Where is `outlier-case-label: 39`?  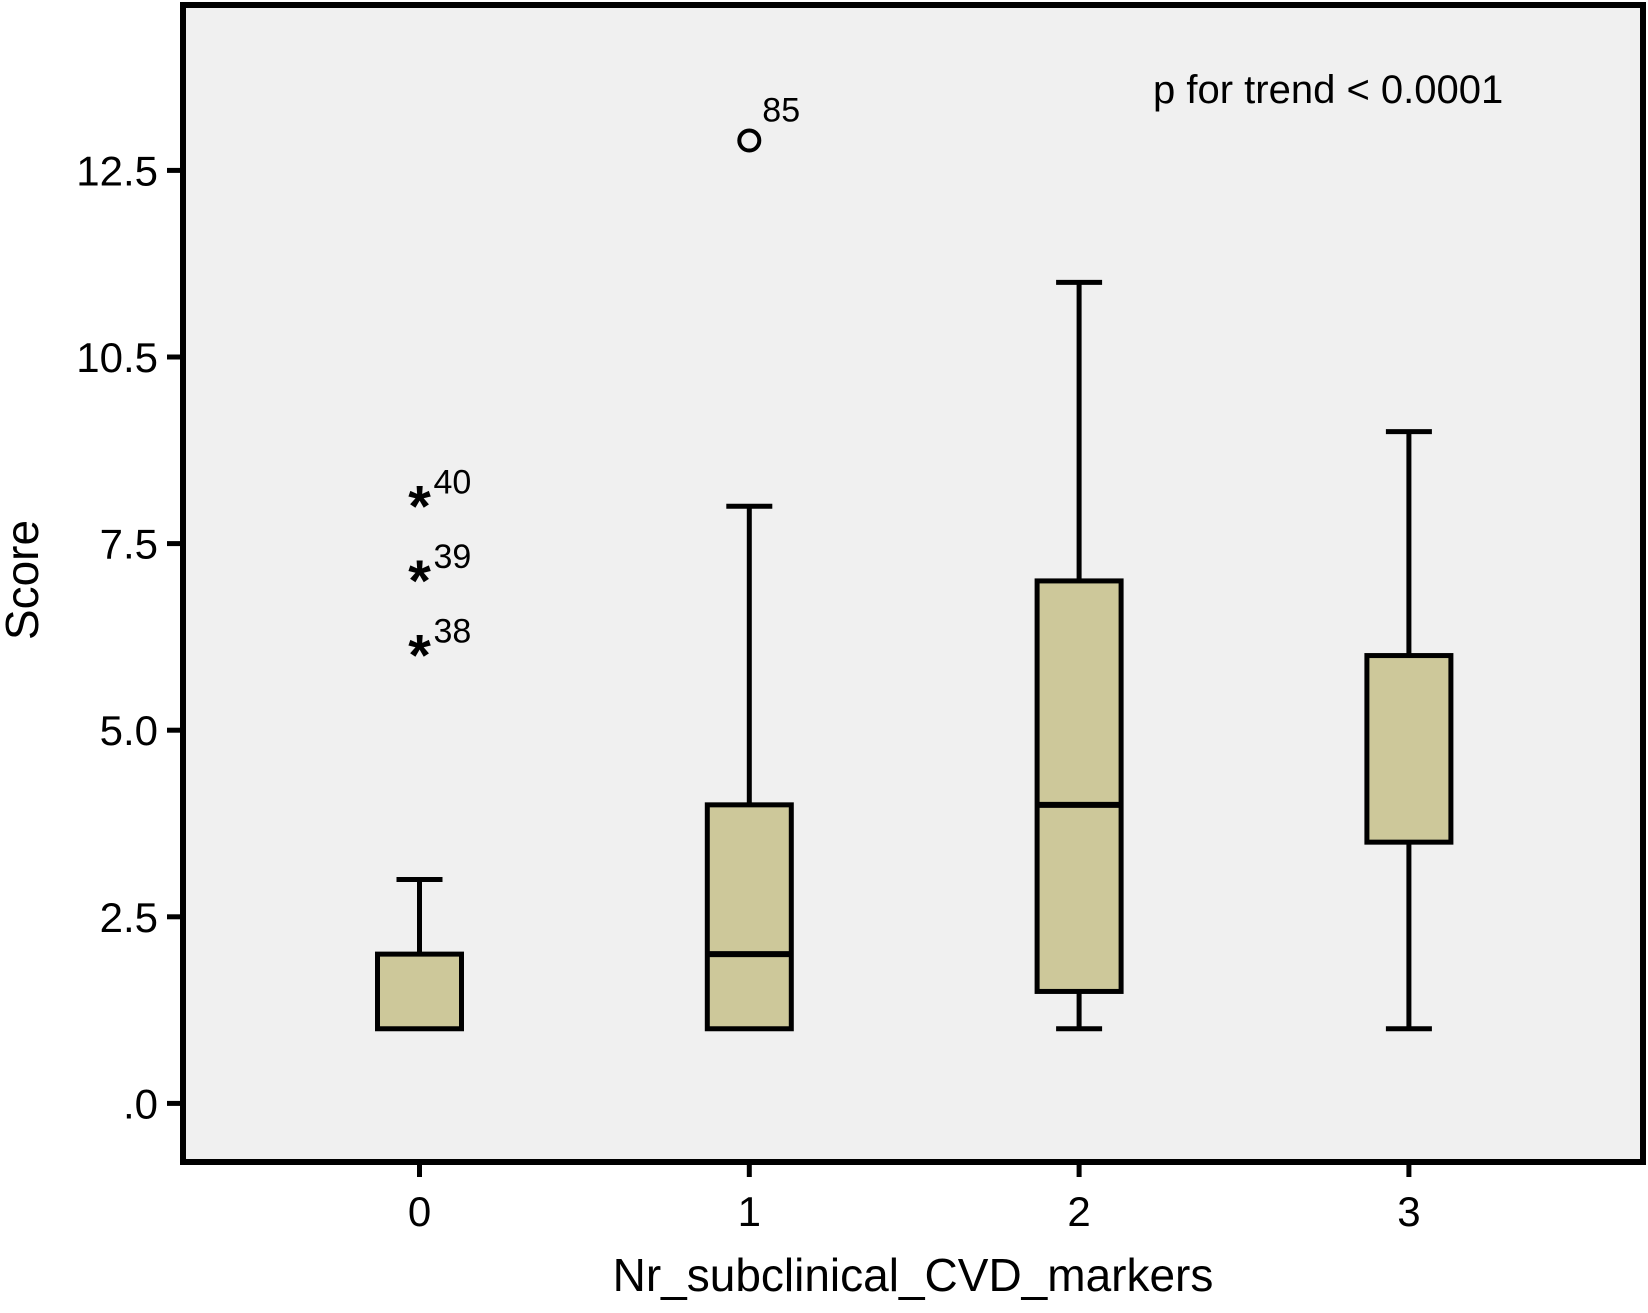 outlier-case-label: 39 is located at coordinates (453, 557).